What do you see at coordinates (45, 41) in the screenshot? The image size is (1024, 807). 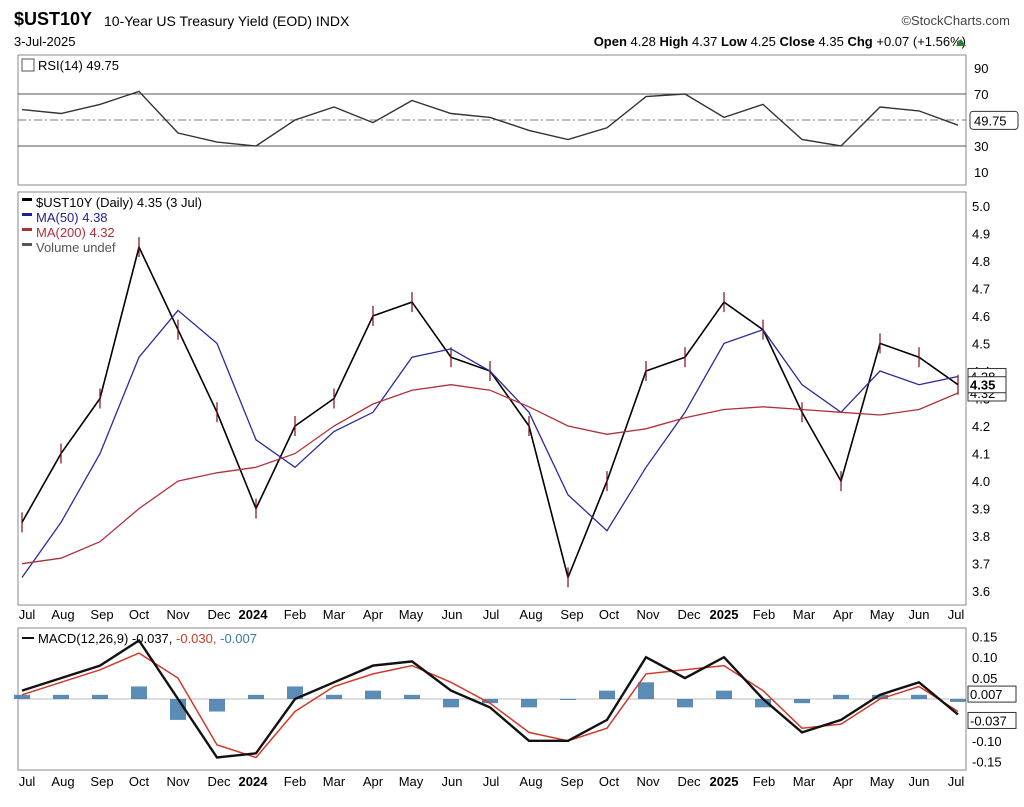 I see `chart-date: 3-Jul-2025` at bounding box center [45, 41].